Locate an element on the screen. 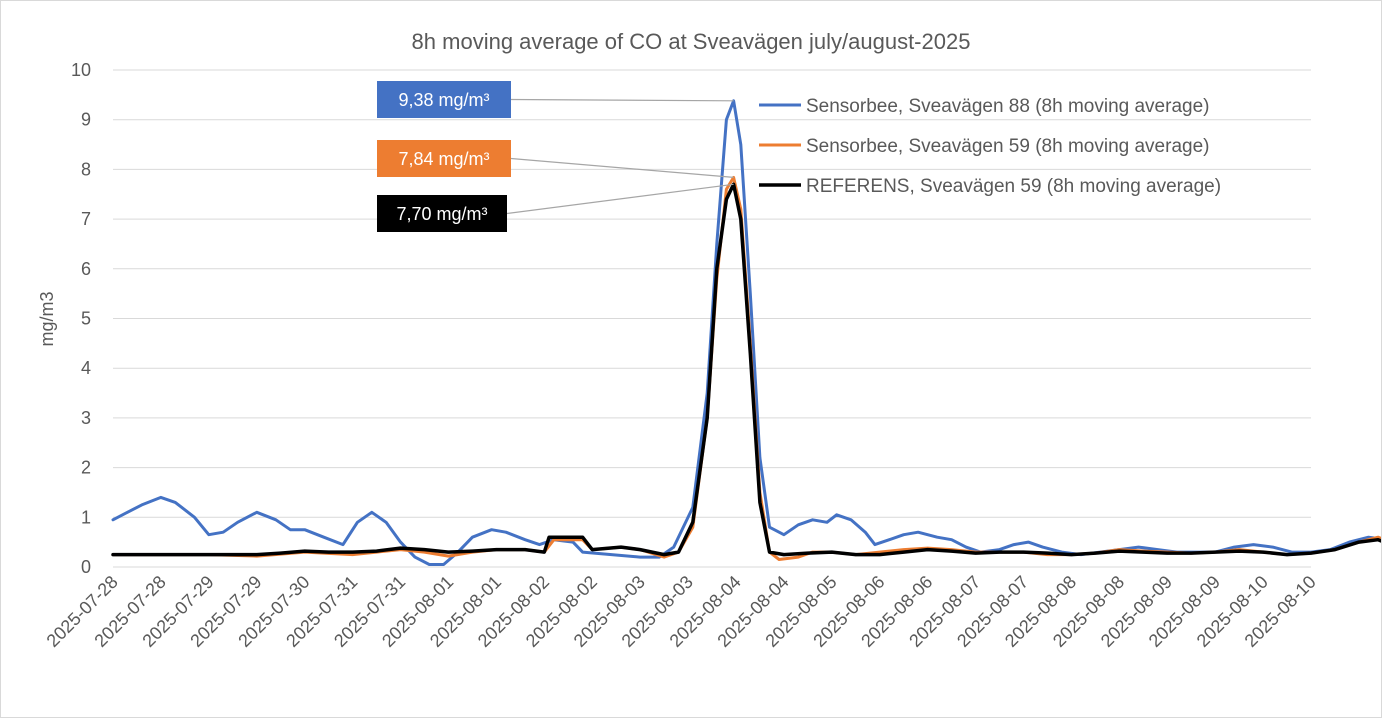 The width and height of the screenshot is (1382, 718). y-tick-label: 6 is located at coordinates (86, 269).